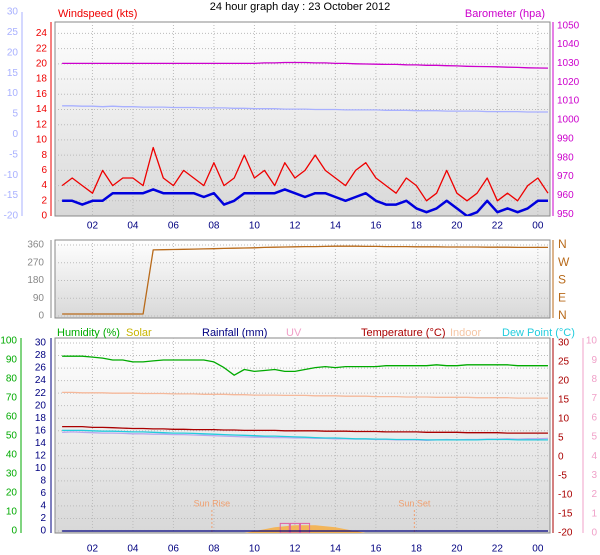 The width and height of the screenshot is (600, 555). I want to click on y-tick-label: 18, so click(42, 79).